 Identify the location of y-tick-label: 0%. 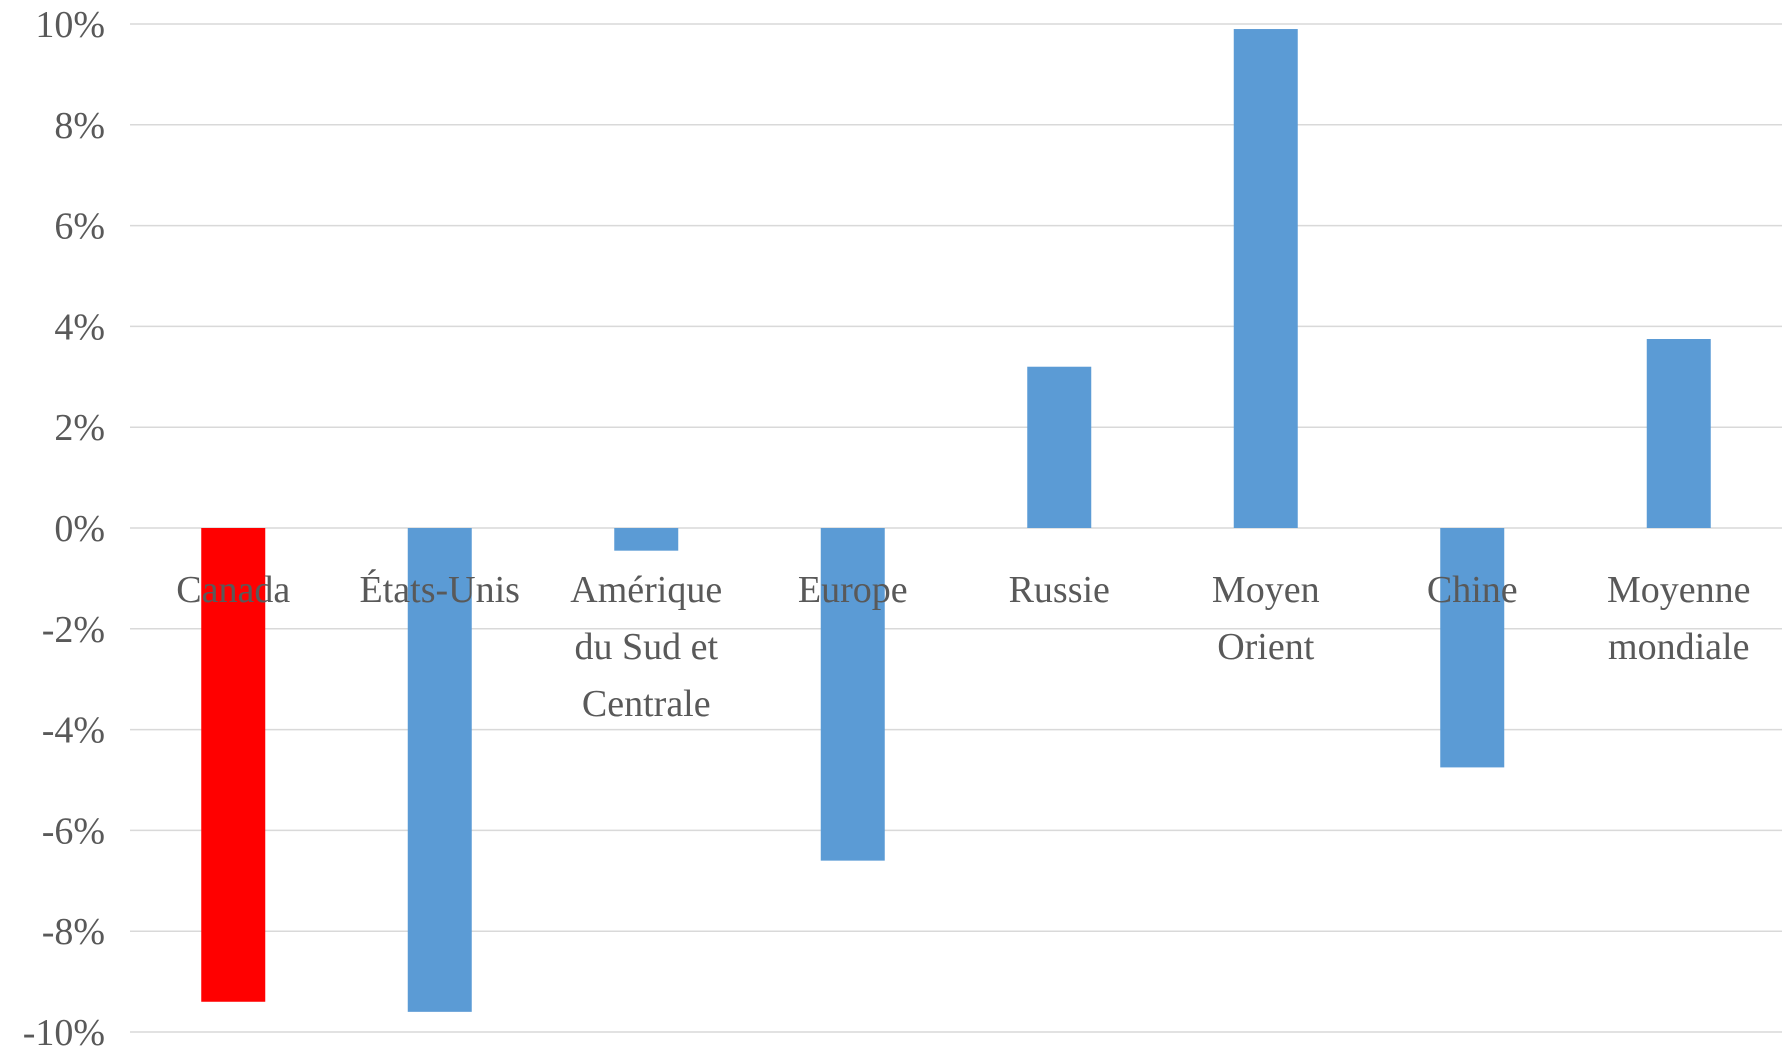
(79, 529).